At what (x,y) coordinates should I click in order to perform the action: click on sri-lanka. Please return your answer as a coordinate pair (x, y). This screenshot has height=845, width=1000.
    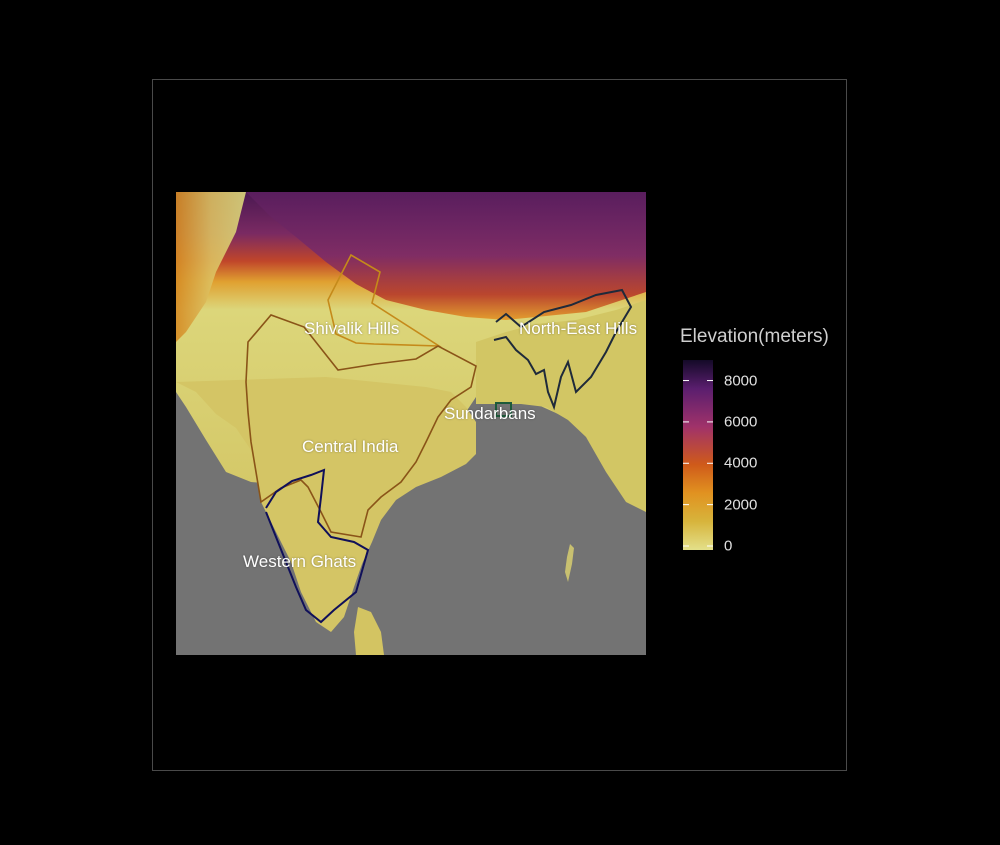
    Looking at the image, I should click on (369, 631).